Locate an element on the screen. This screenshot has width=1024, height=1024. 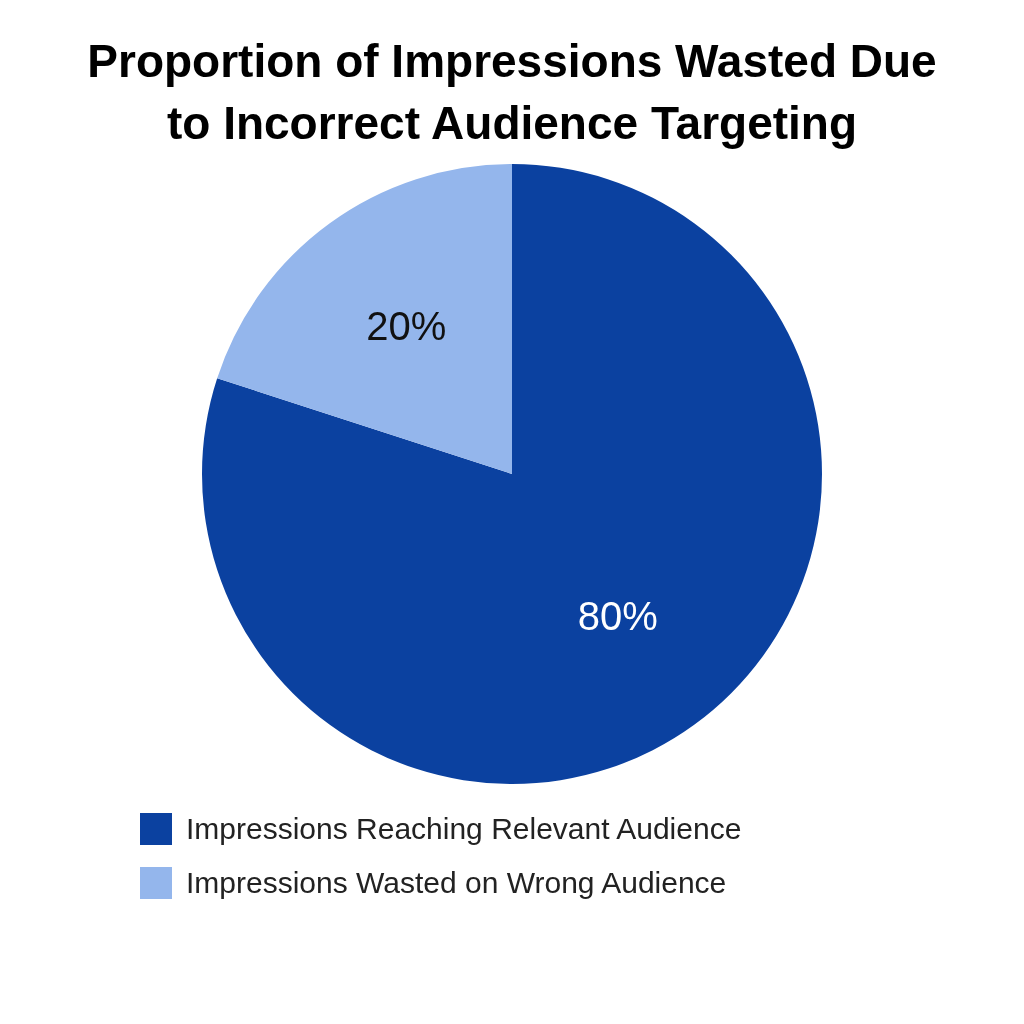
chart-title: Proportion of Impressions Wasted Due to Incorrect Audience Targeting is located at coordinates (512, 92).